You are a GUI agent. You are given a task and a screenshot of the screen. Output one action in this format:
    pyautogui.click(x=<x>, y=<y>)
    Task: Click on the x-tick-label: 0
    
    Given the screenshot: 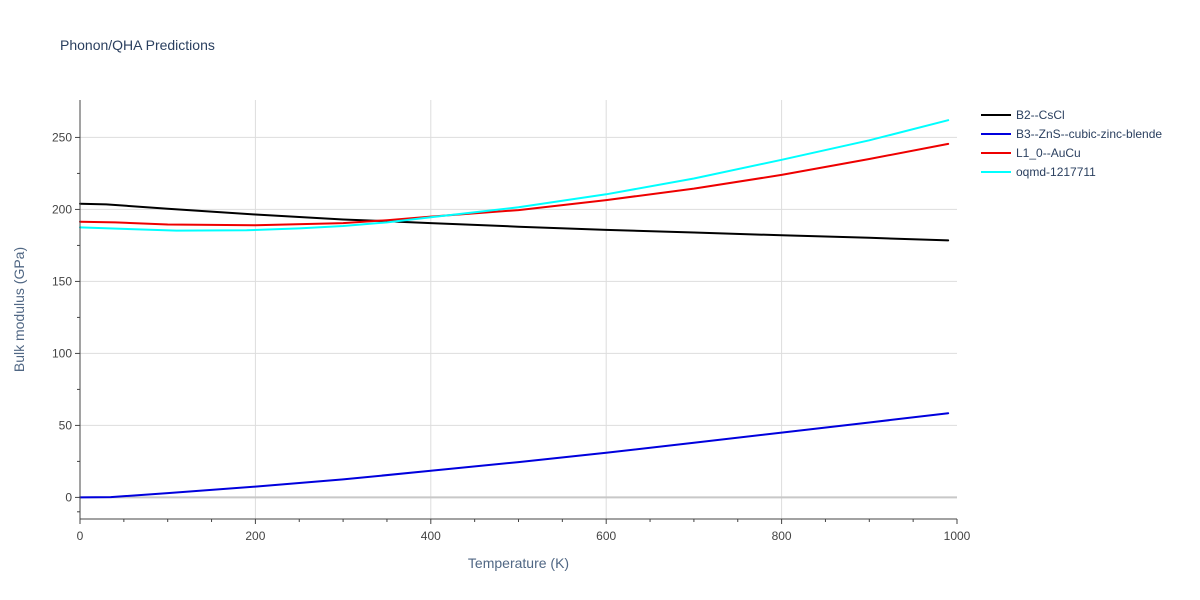 What is the action you would take?
    pyautogui.click(x=80, y=536)
    